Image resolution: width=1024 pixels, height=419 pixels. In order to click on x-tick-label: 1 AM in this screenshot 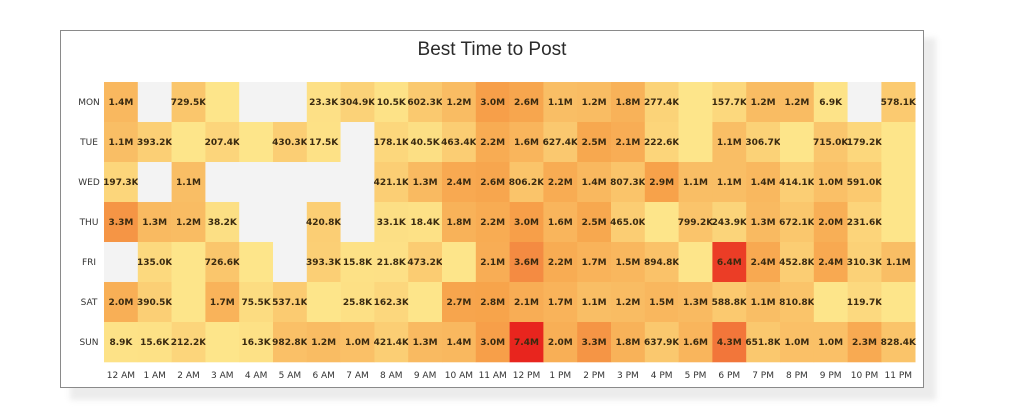, I will do `click(154, 376)`.